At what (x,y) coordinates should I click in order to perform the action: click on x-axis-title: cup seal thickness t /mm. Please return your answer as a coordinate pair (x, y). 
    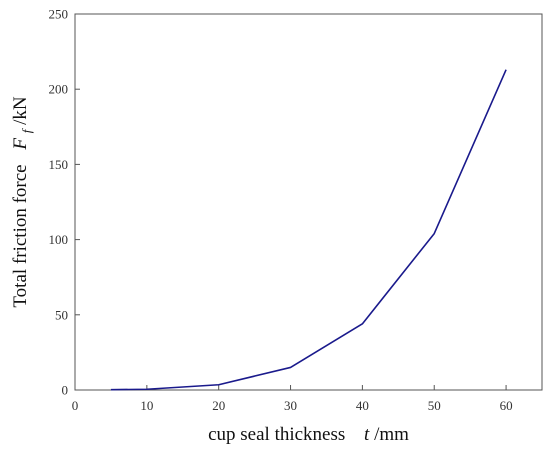
    Looking at the image, I should click on (308, 434).